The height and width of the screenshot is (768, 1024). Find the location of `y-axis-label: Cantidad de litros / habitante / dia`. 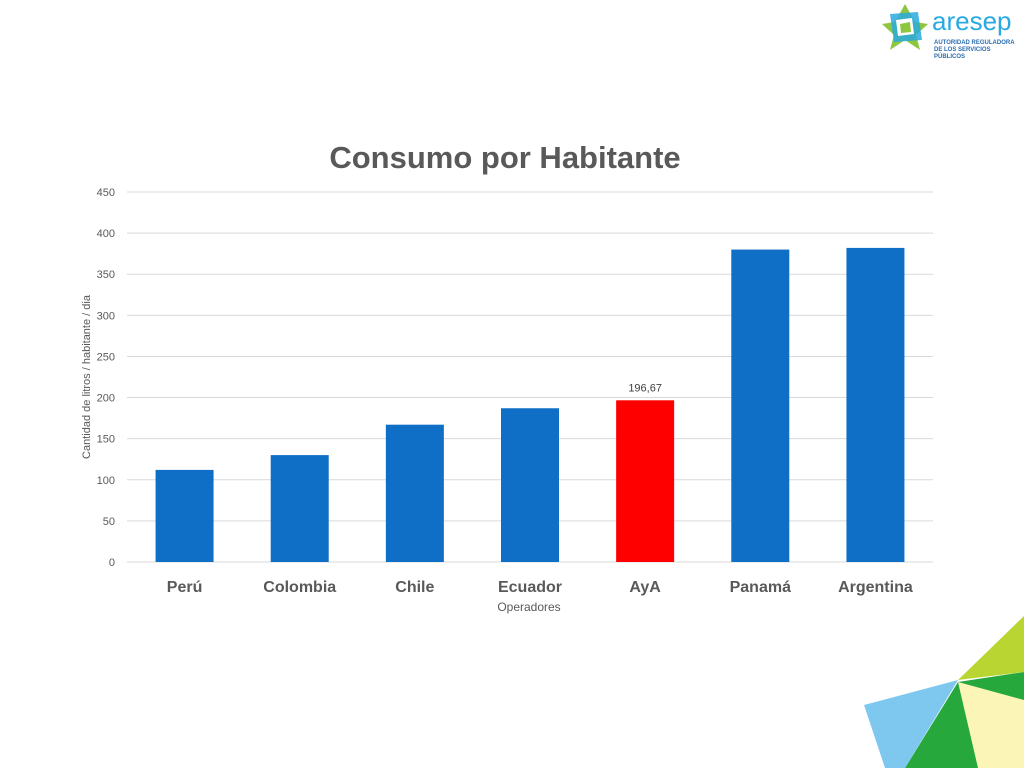

y-axis-label: Cantidad de litros / habitante / dia is located at coordinates (87, 376).